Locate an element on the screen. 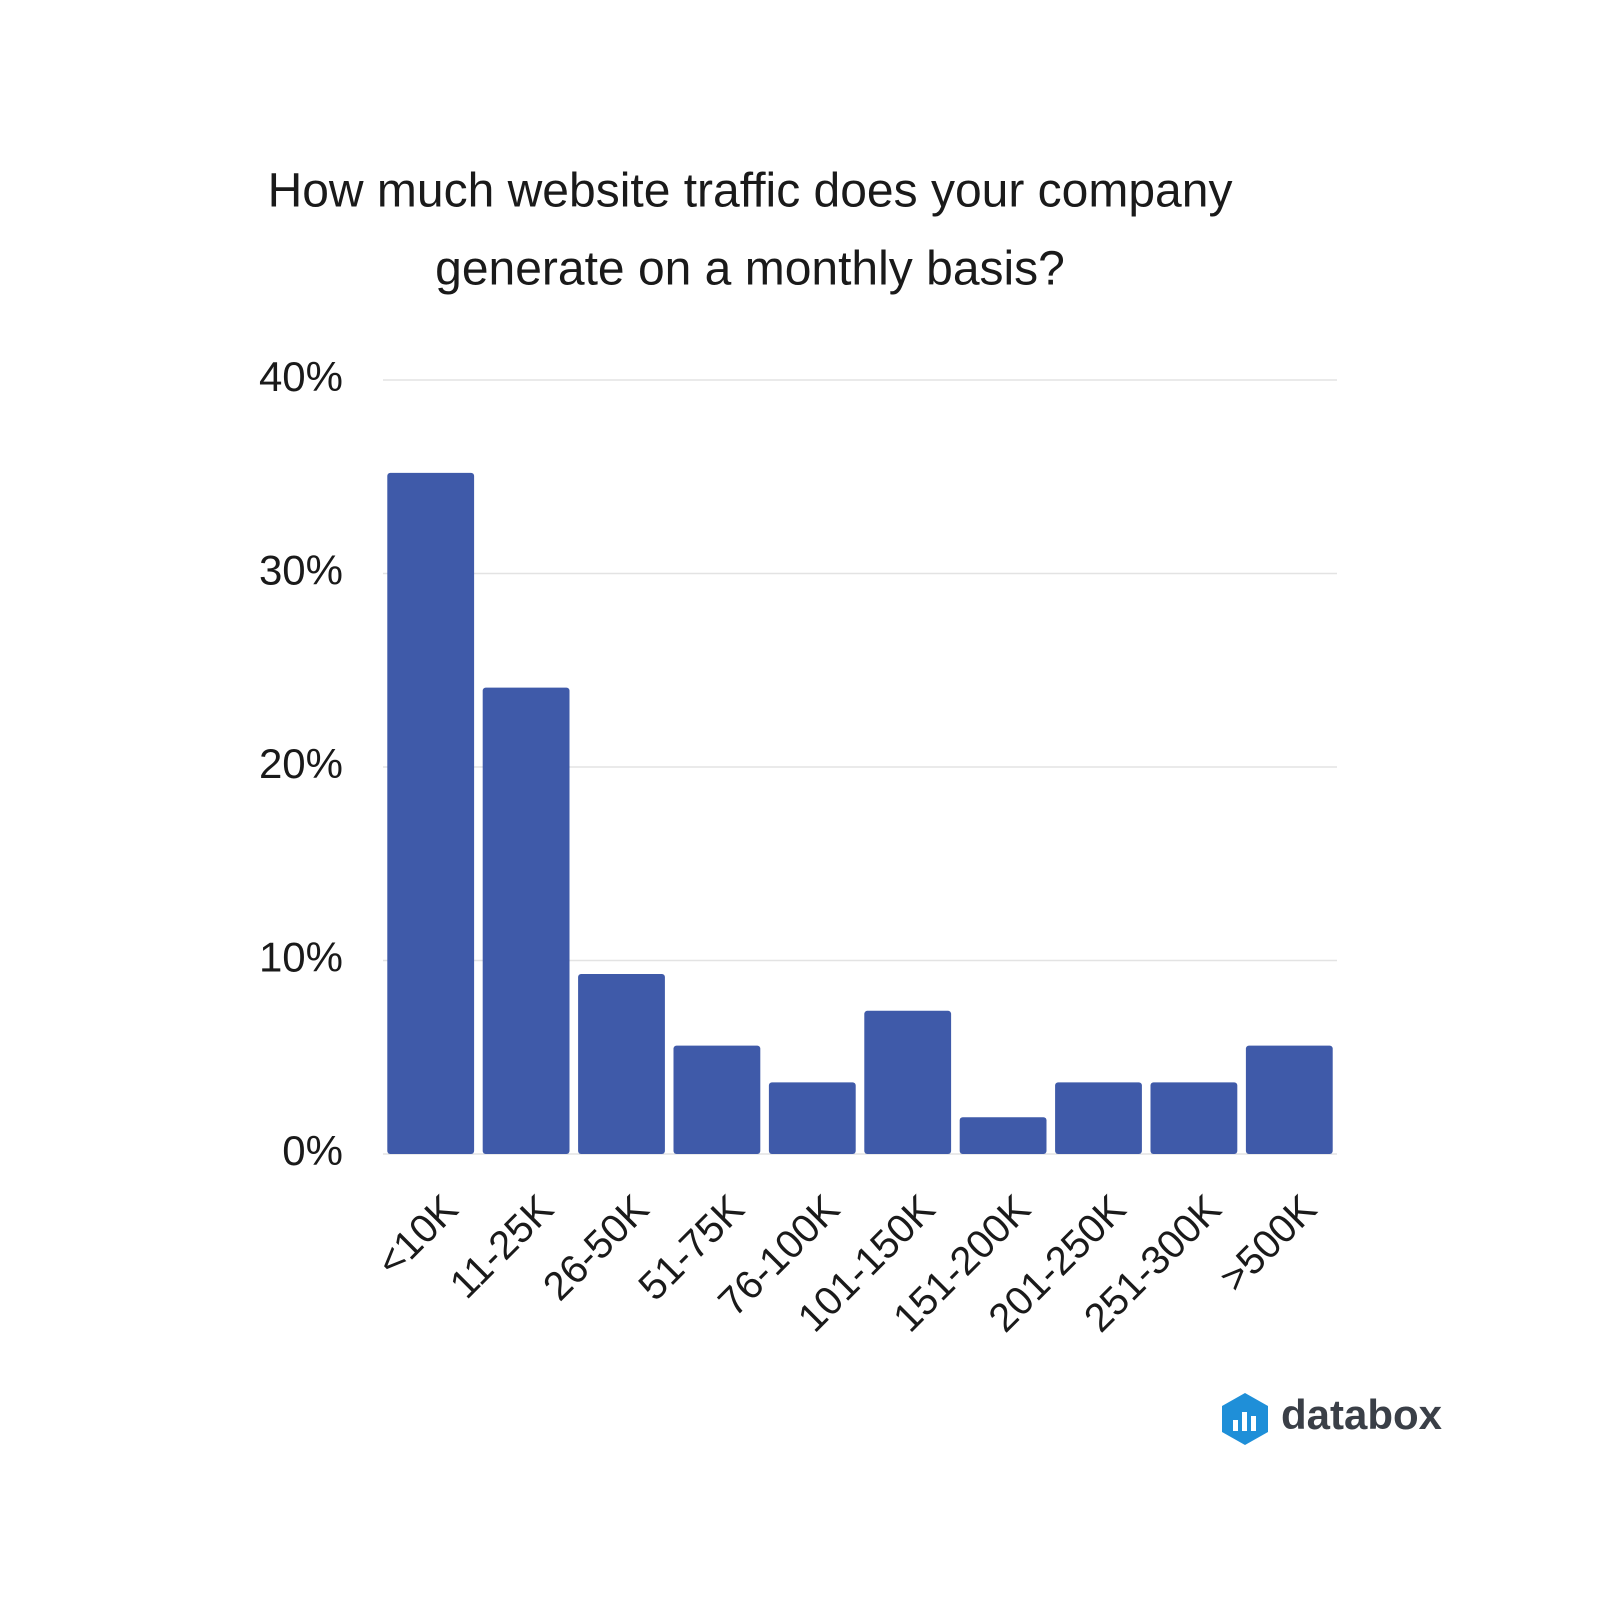  brand-name: databox is located at coordinates (1362, 1414).